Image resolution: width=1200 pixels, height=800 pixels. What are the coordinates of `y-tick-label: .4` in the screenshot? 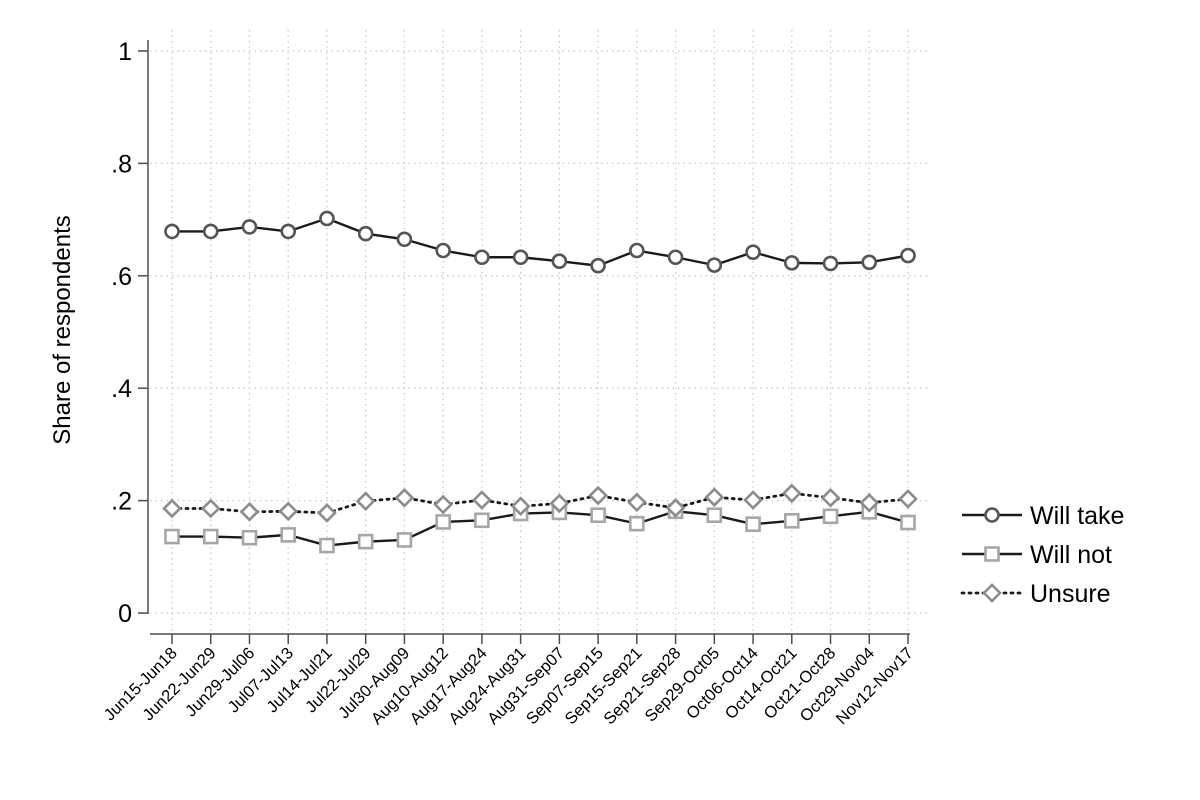 It's located at (121, 389).